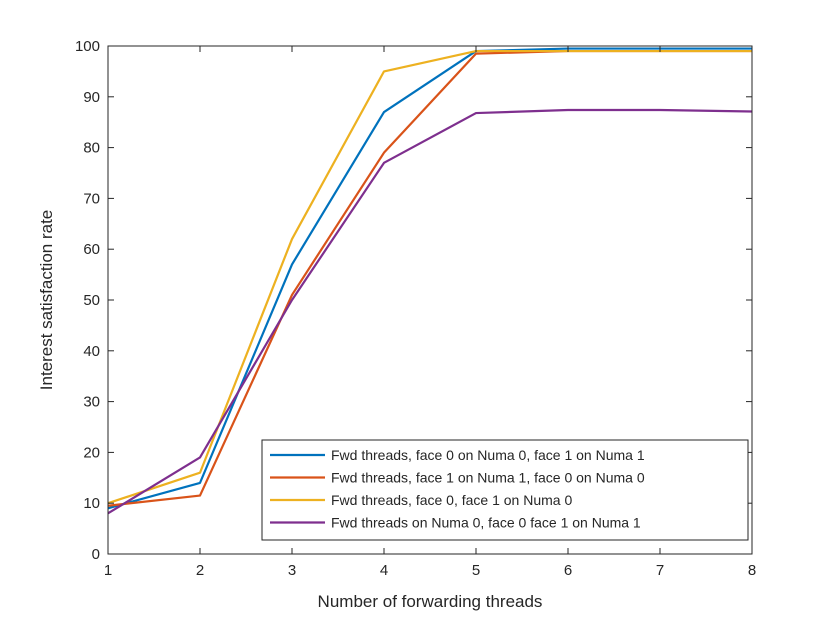  What do you see at coordinates (91, 402) in the screenshot?
I see `y-tick-label: 30` at bounding box center [91, 402].